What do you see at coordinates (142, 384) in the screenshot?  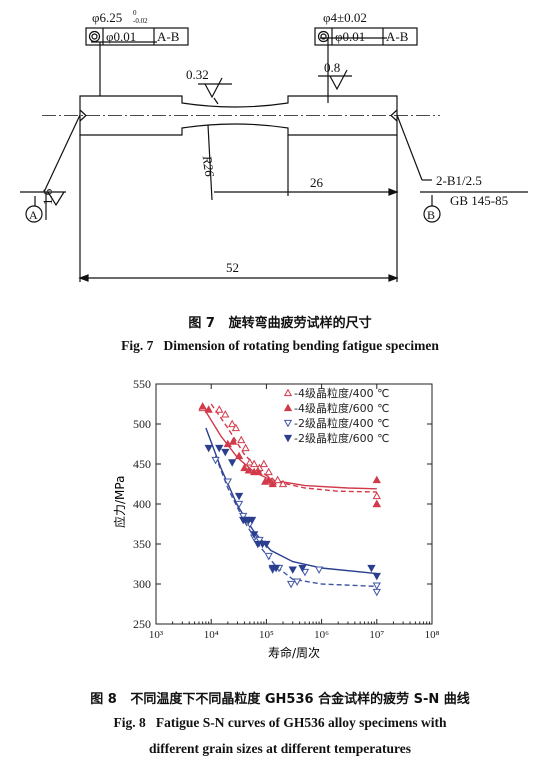 I see `y-tick-label: 550` at bounding box center [142, 384].